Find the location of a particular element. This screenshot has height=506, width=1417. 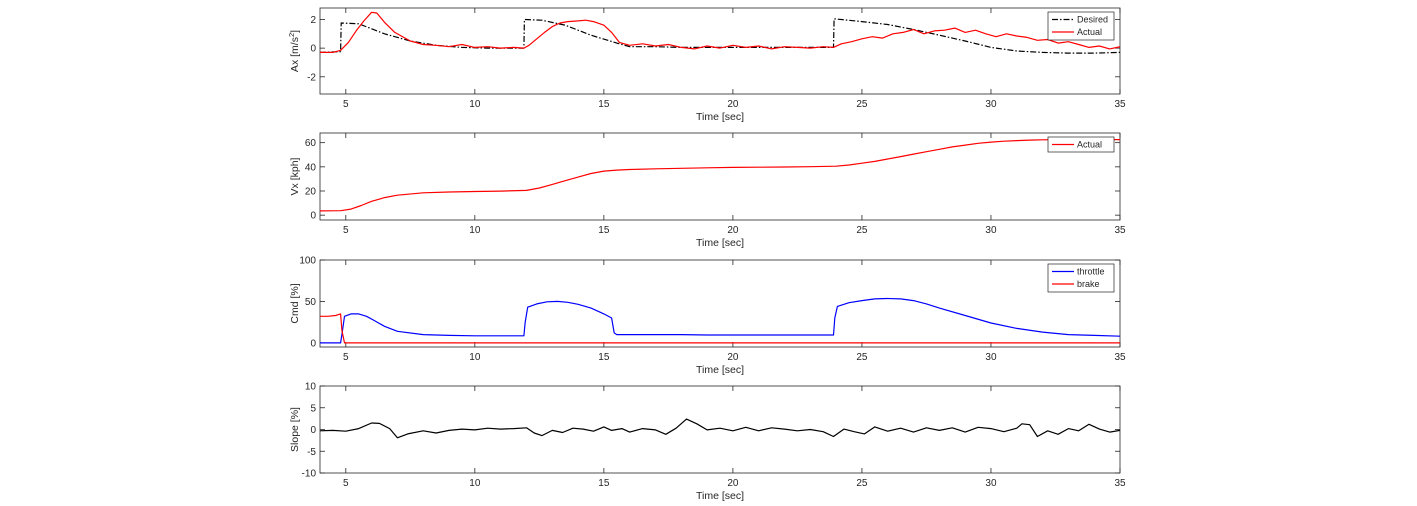

y-tick-label: -2 is located at coordinates (311, 77).